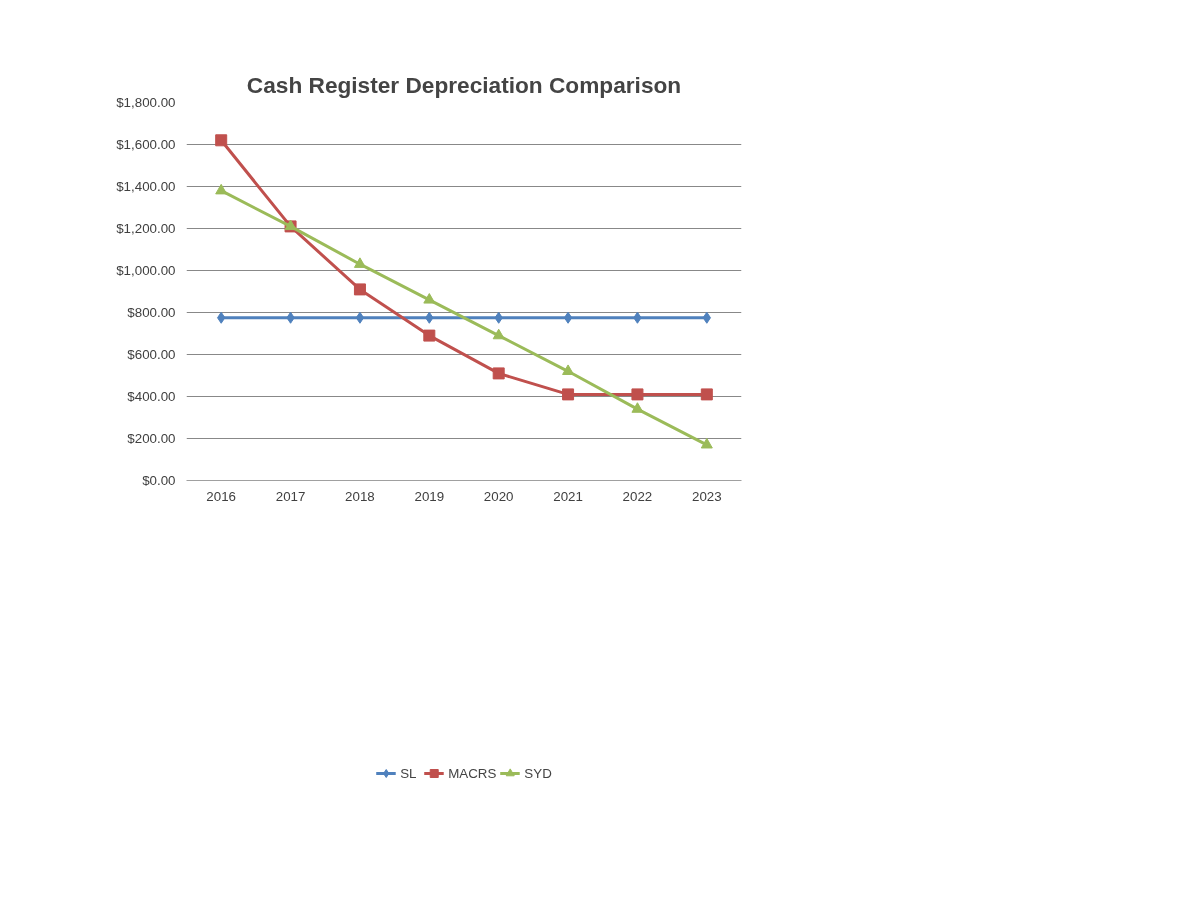 The image size is (1180, 911). Describe the element at coordinates (146, 102) in the screenshot. I see `y-tick-label: $1,800.00` at that location.